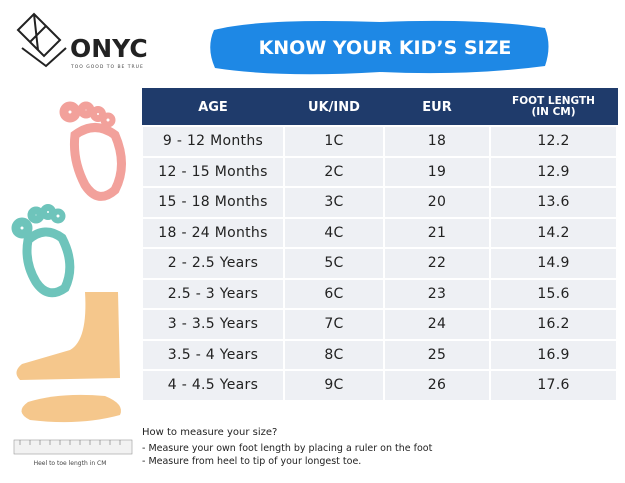 This screenshot has width=625, height=483. Describe the element at coordinates (437, 171) in the screenshot. I see `table-cell: 19` at that location.